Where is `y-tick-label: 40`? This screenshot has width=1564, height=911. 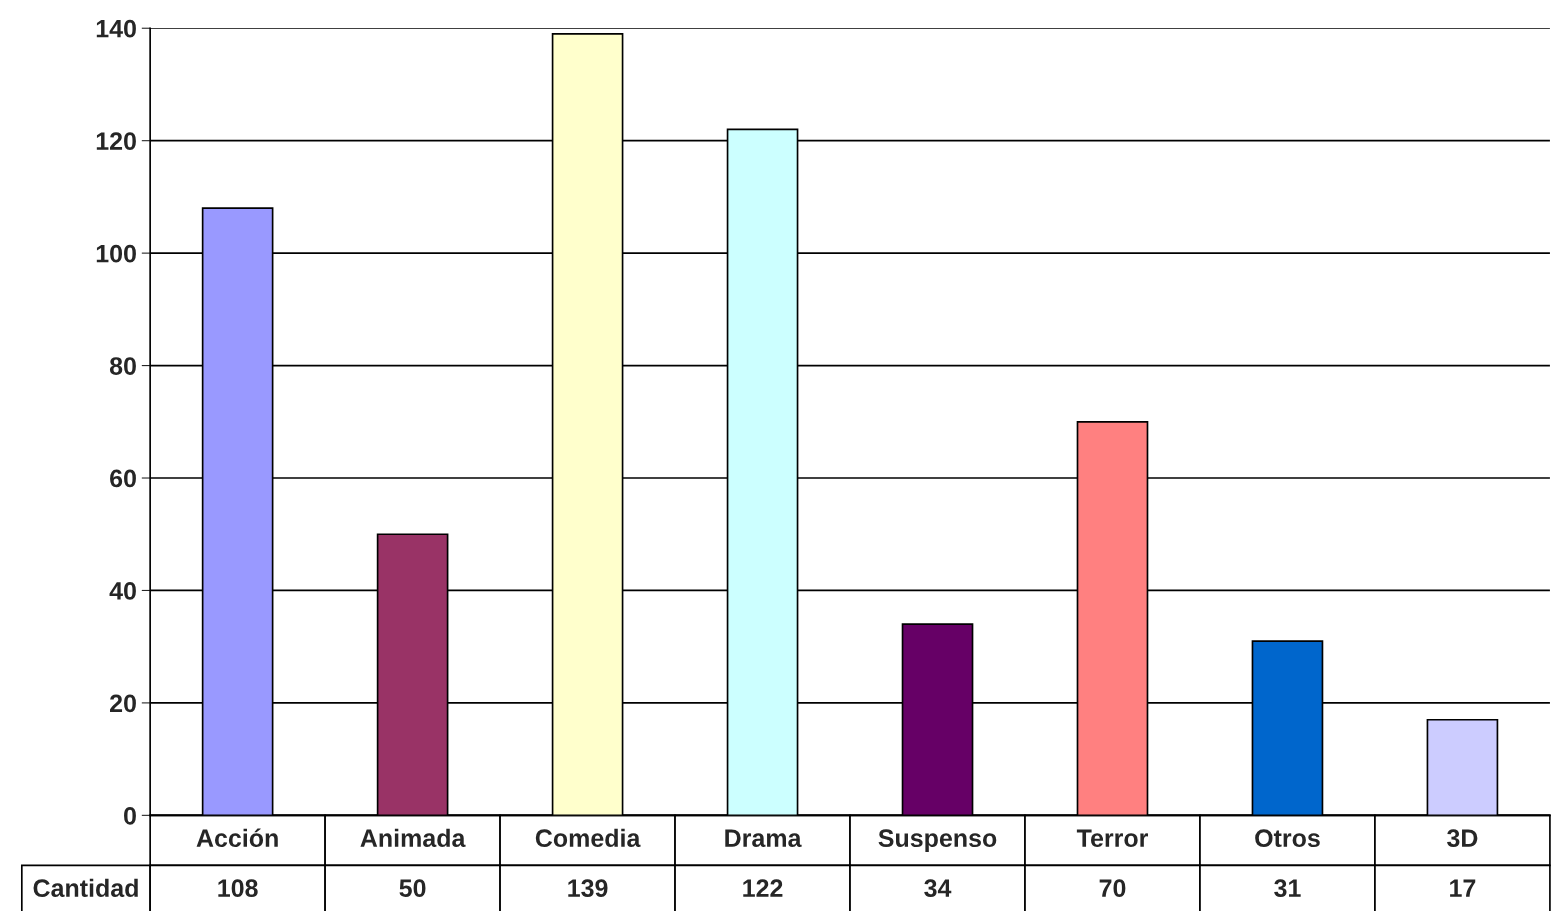
y-tick-label: 40 is located at coordinates (122, 591).